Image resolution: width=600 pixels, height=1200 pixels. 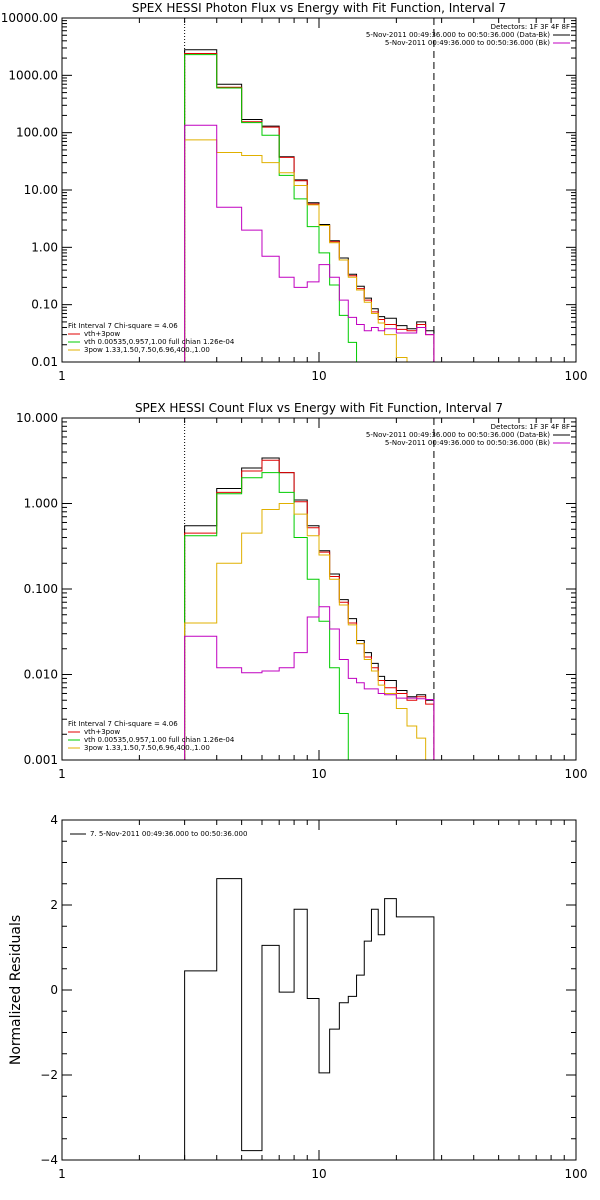 What do you see at coordinates (49, 1160) in the screenshot?
I see `y-tick-label: −4` at bounding box center [49, 1160].